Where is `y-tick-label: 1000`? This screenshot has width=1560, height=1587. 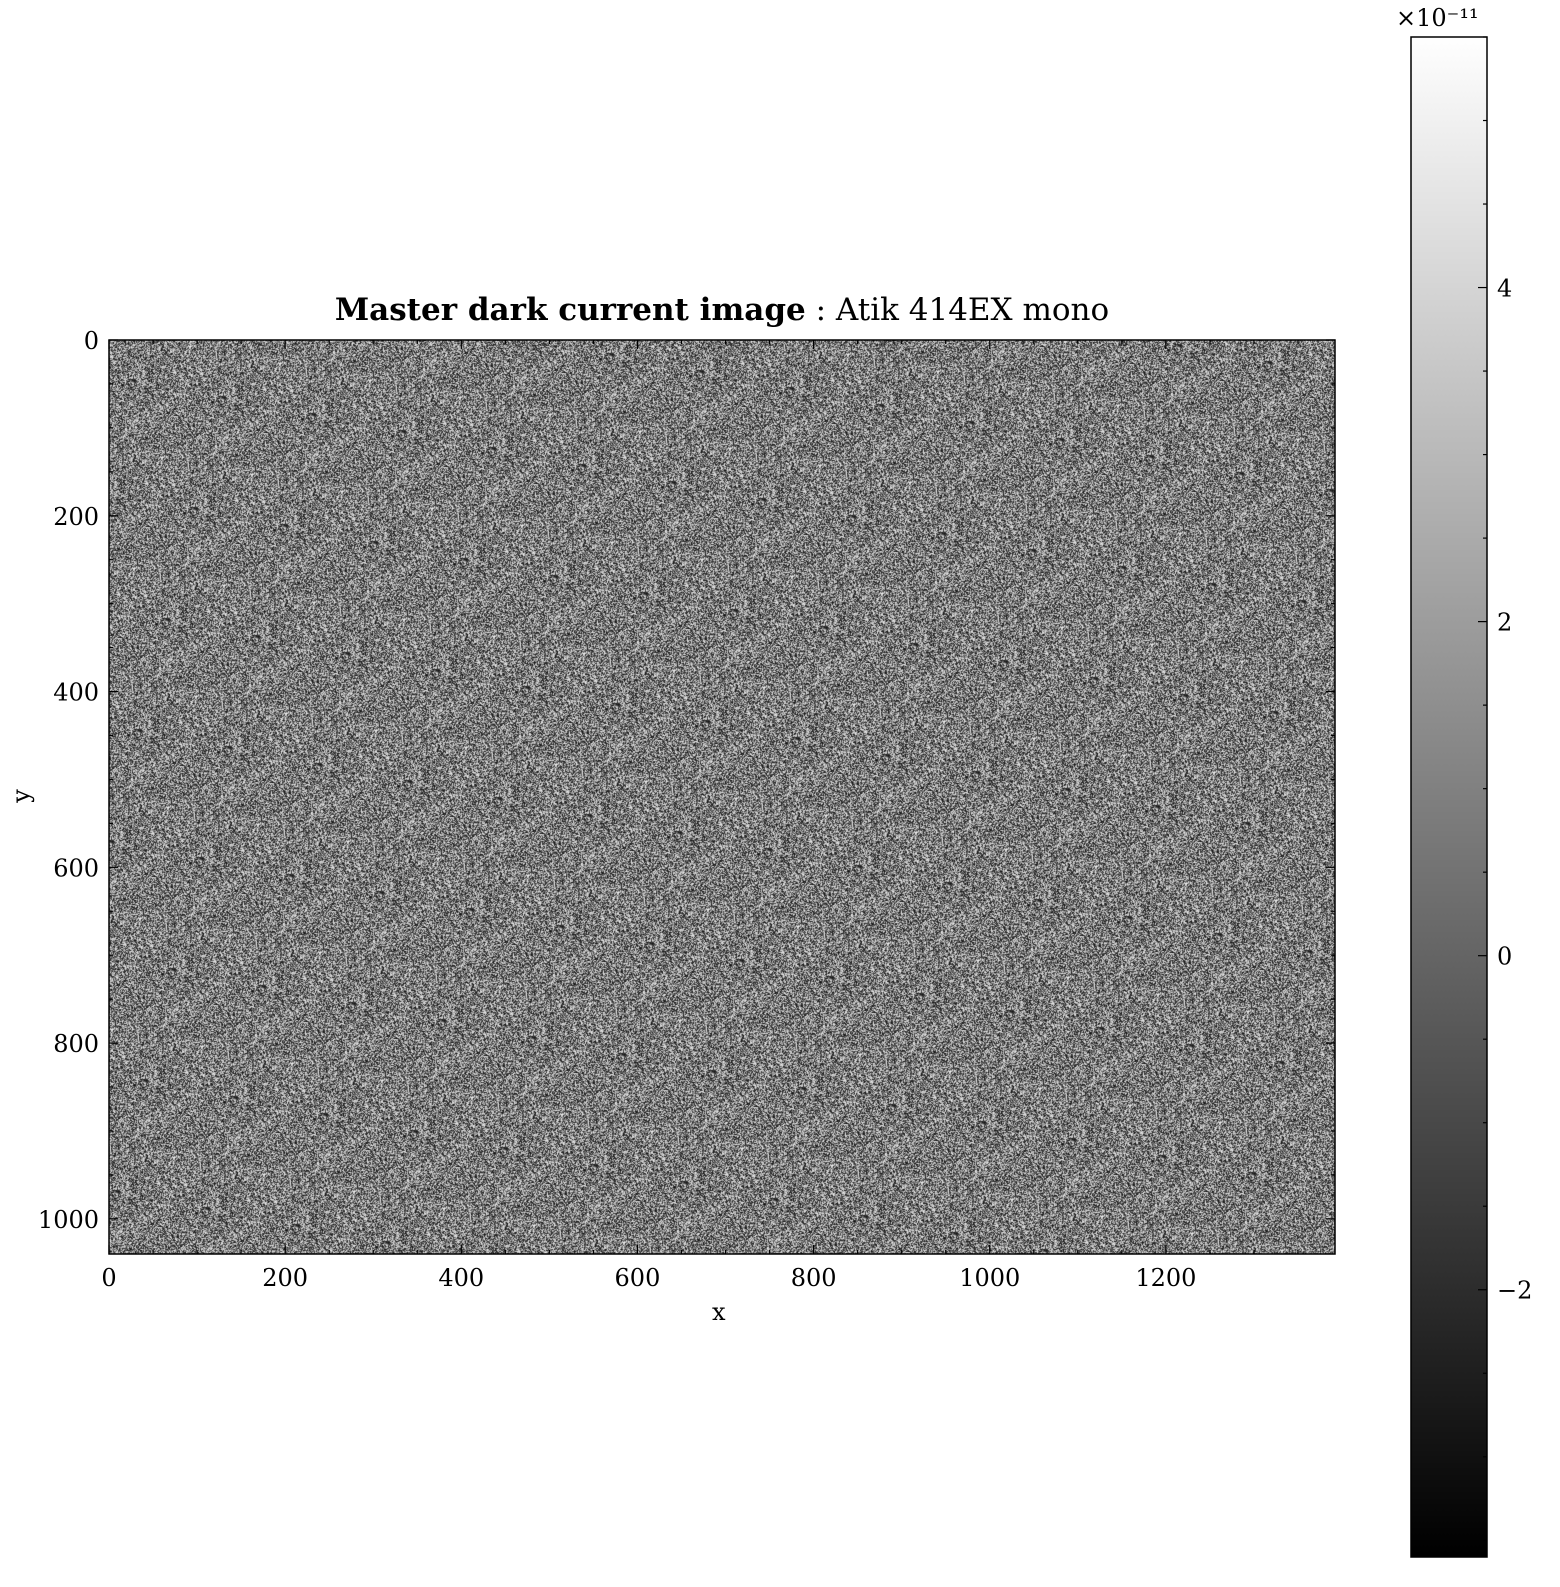 y-tick-label: 1000 is located at coordinates (68, 1220).